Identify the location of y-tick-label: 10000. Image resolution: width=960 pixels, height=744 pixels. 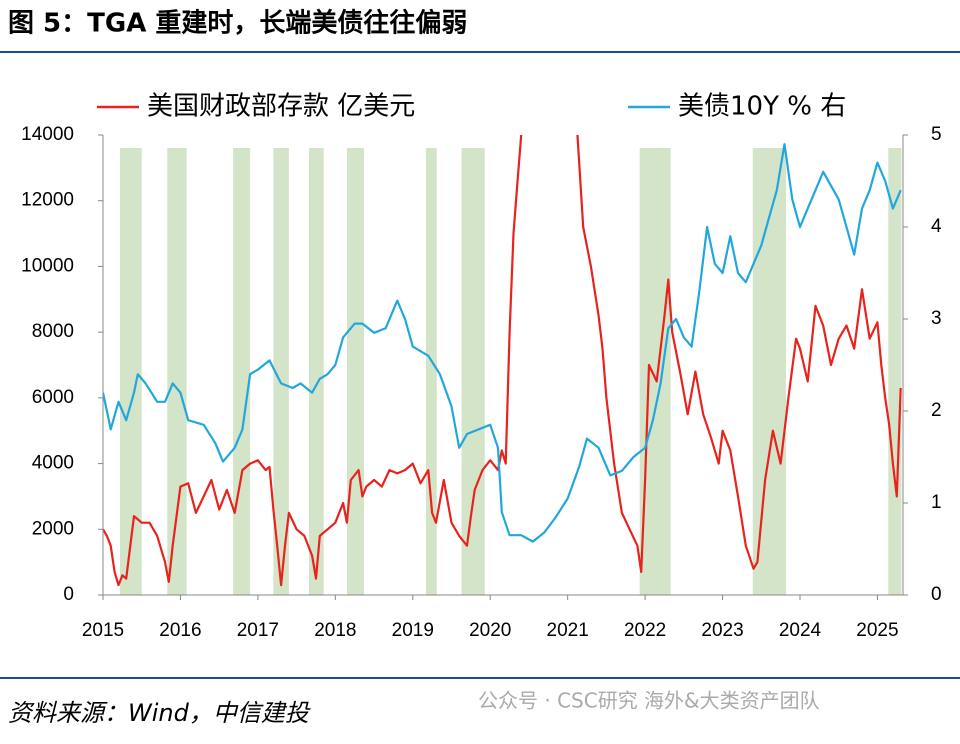
(47, 265).